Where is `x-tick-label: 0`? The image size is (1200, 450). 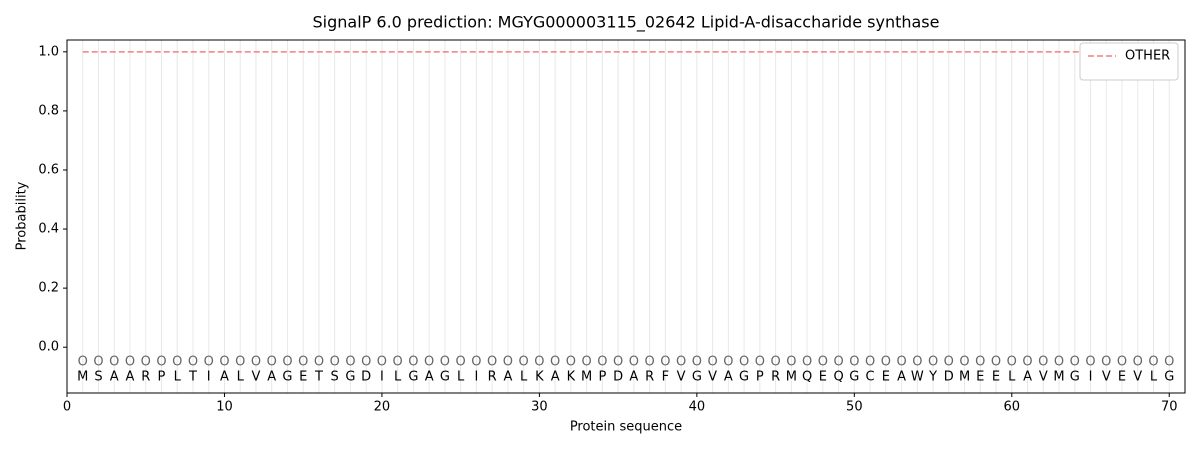
x-tick-label: 0 is located at coordinates (67, 407).